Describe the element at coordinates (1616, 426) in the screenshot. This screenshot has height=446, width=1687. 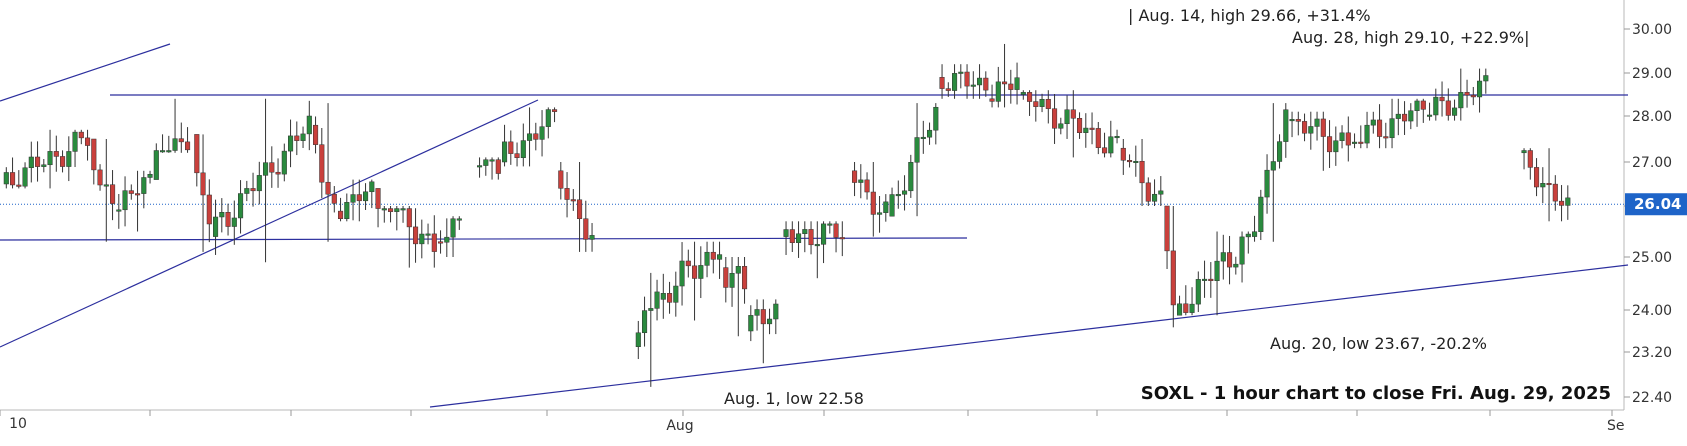
I see `x-tick-label: Se` at that location.